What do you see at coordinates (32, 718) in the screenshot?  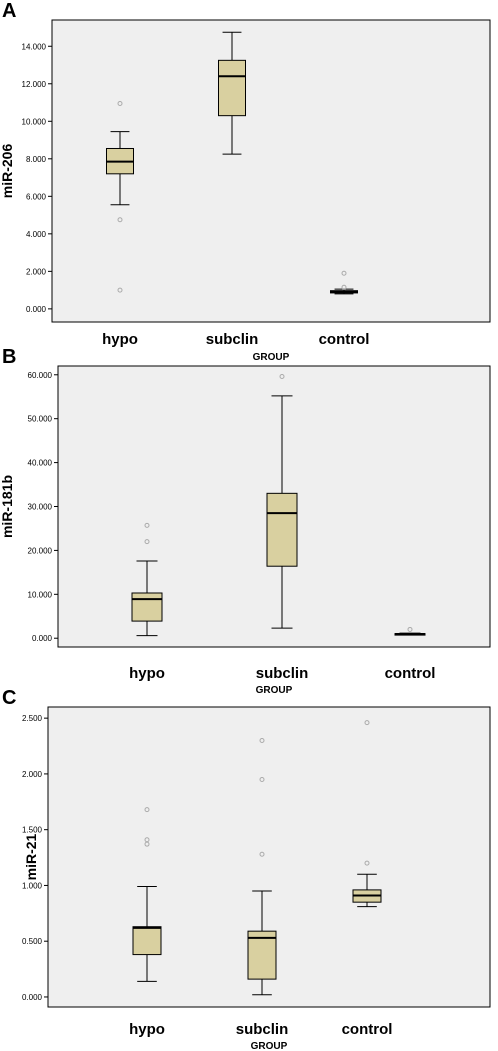 I see `y-tick-label: 2.500` at bounding box center [32, 718].